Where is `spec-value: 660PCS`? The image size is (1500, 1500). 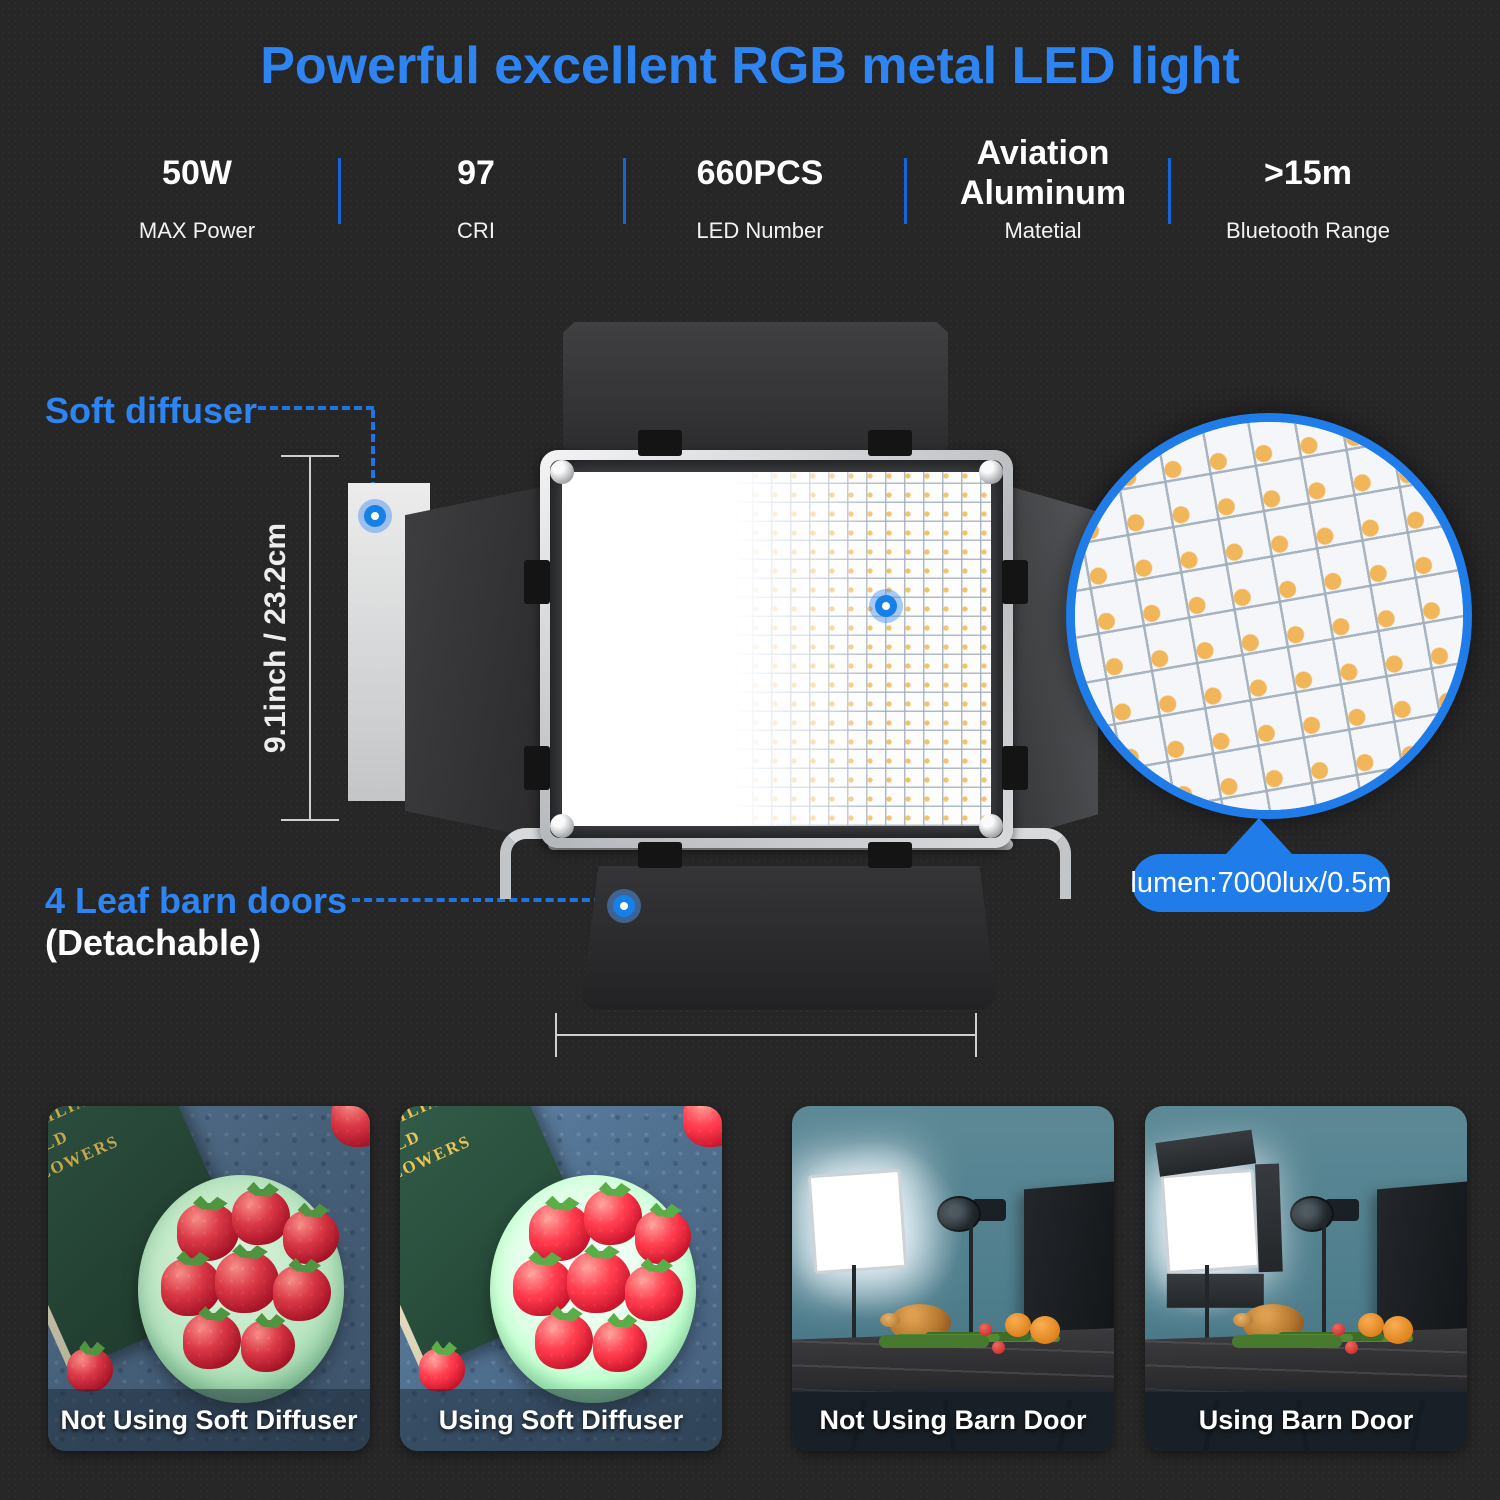 spec-value: 660PCS is located at coordinates (760, 173).